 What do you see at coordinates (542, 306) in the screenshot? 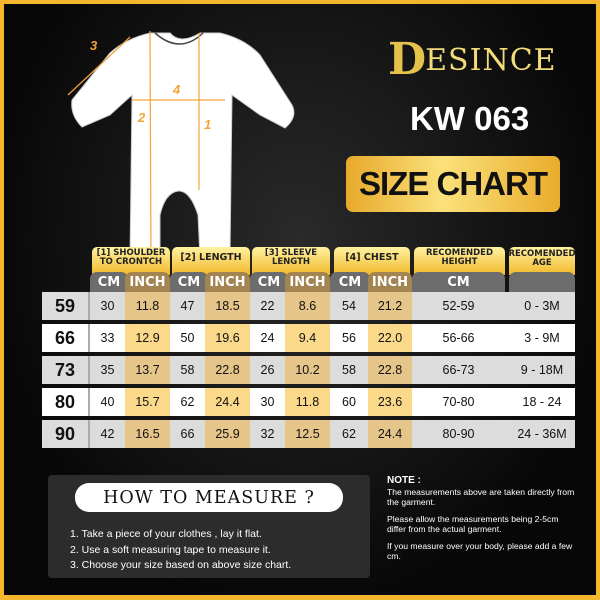
I see `cell-age: 0 - 3M` at bounding box center [542, 306].